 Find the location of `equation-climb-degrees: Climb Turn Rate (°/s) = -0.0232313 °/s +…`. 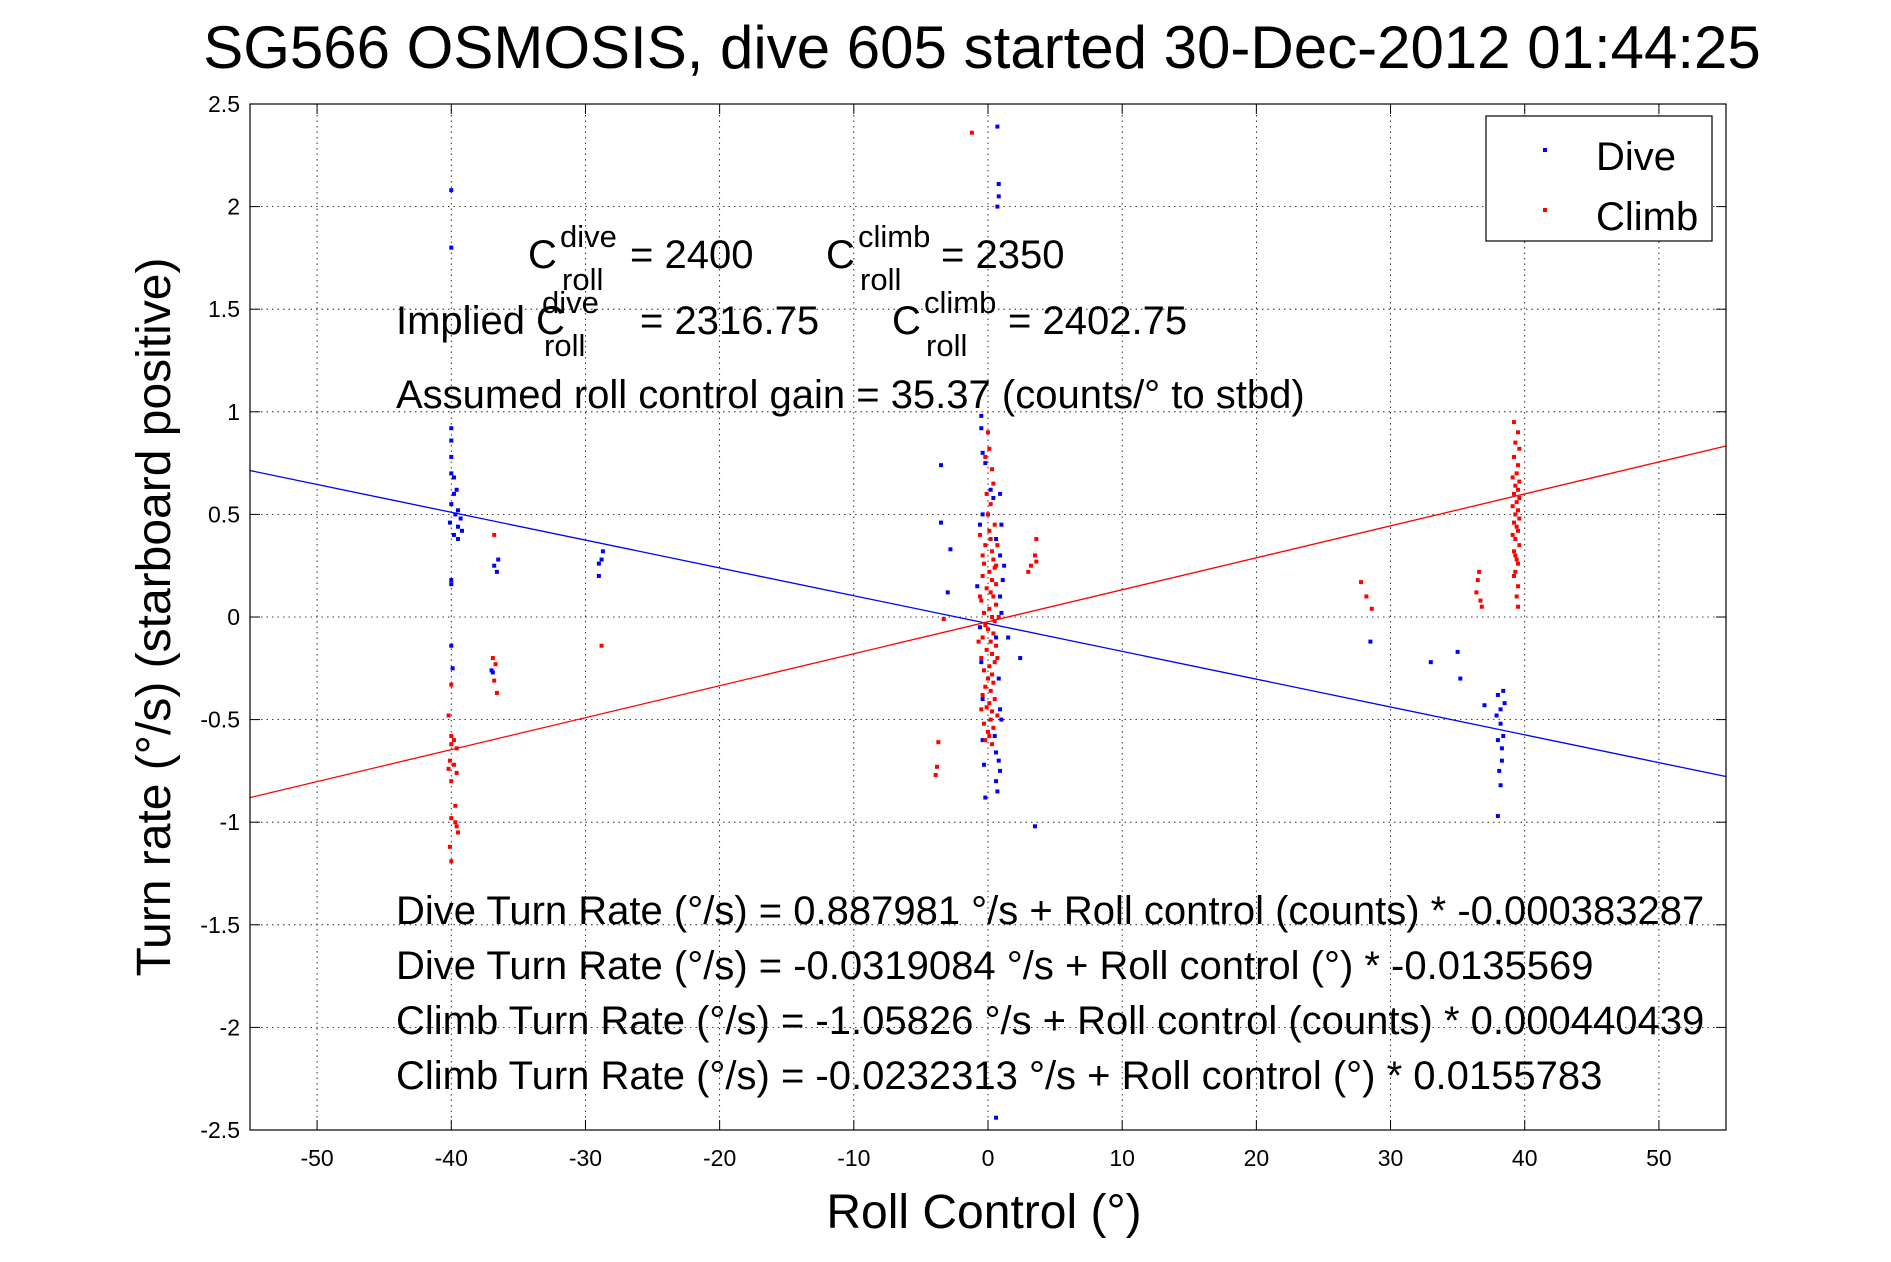

equation-climb-degrees: Climb Turn Rate (°/s) = -0.0232313 °/s +… is located at coordinates (999, 1076).